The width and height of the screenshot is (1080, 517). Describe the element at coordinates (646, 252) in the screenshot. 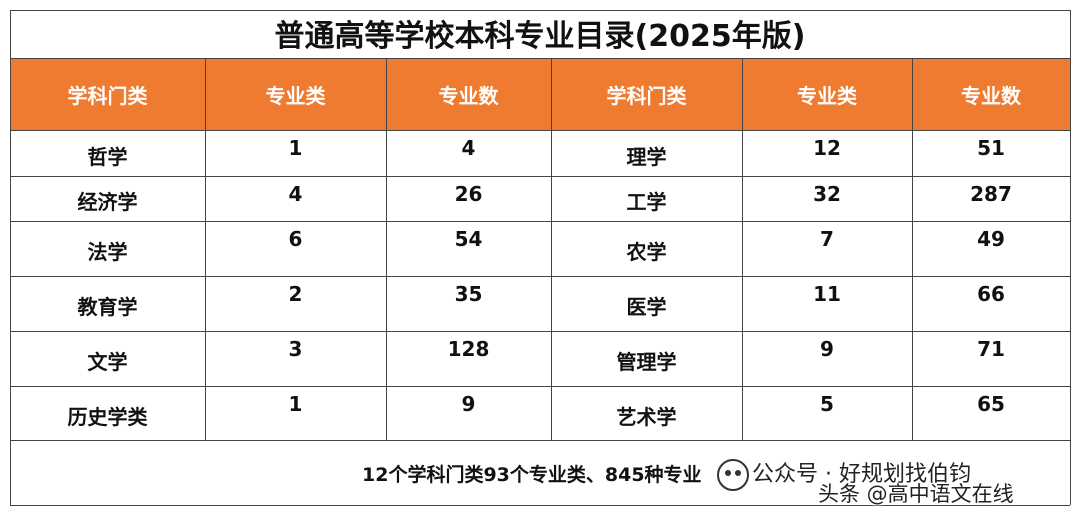

I see `category-cell: 农学` at that location.